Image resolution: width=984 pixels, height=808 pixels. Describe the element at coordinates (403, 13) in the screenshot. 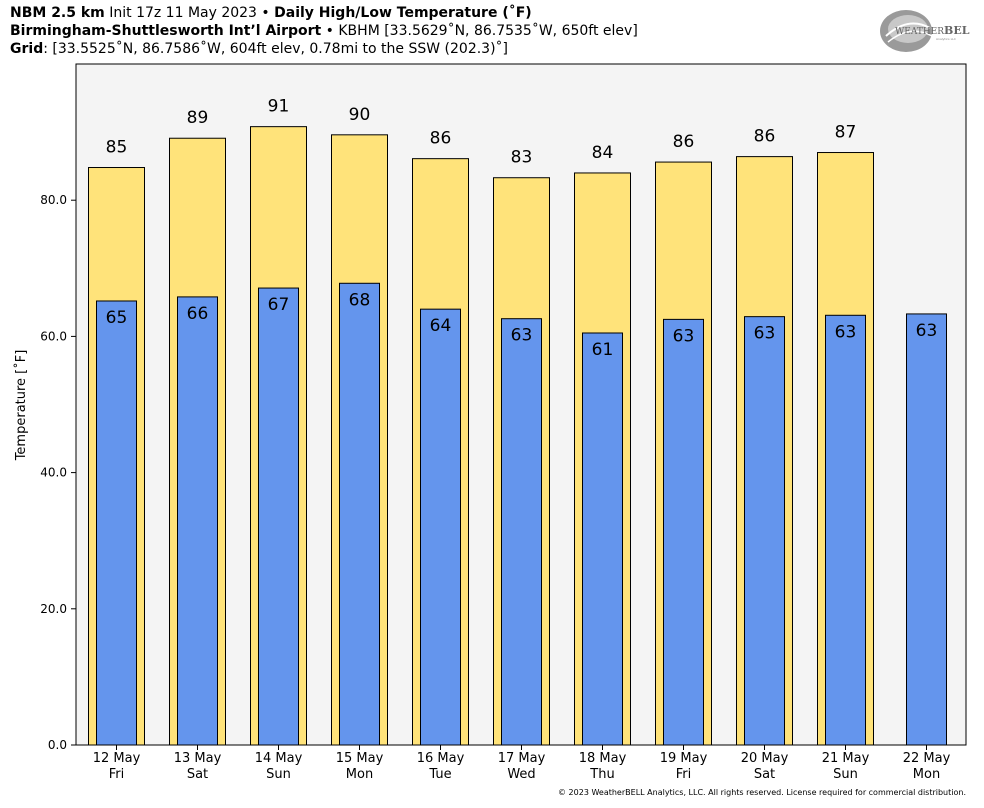

I see `product-title: Daily High/Low Temperature (˚F)` at that location.